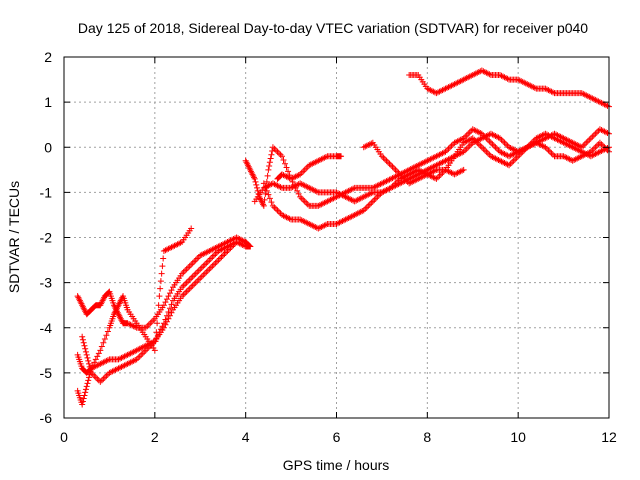 This screenshot has width=640, height=480. What do you see at coordinates (509, 88) in the screenshot?
I see `series-sat-j` at bounding box center [509, 88].